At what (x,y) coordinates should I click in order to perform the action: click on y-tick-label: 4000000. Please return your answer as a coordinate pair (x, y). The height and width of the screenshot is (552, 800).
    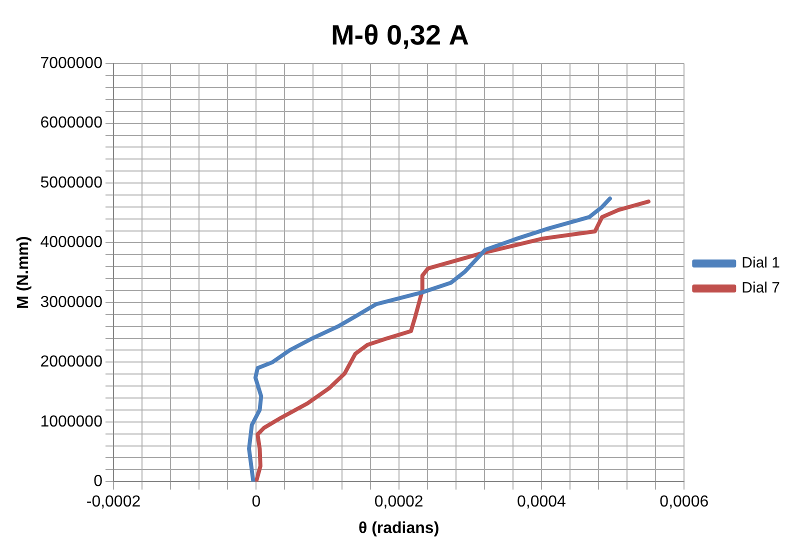
    Looking at the image, I should click on (71, 243).